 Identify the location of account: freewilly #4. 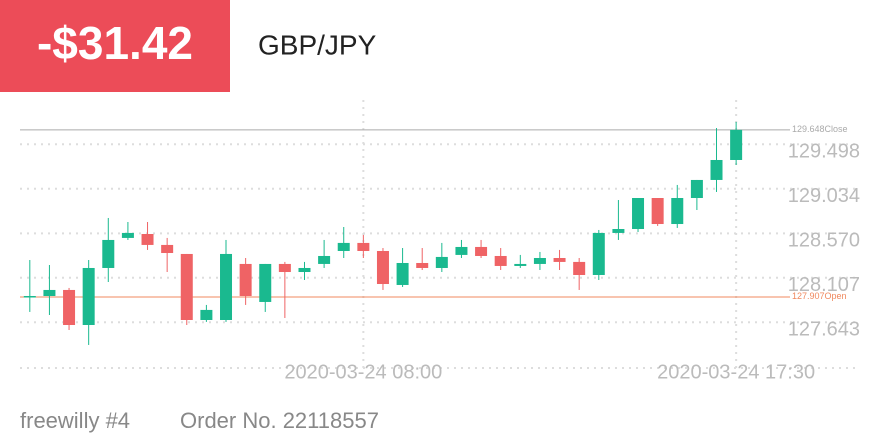
(75, 420).